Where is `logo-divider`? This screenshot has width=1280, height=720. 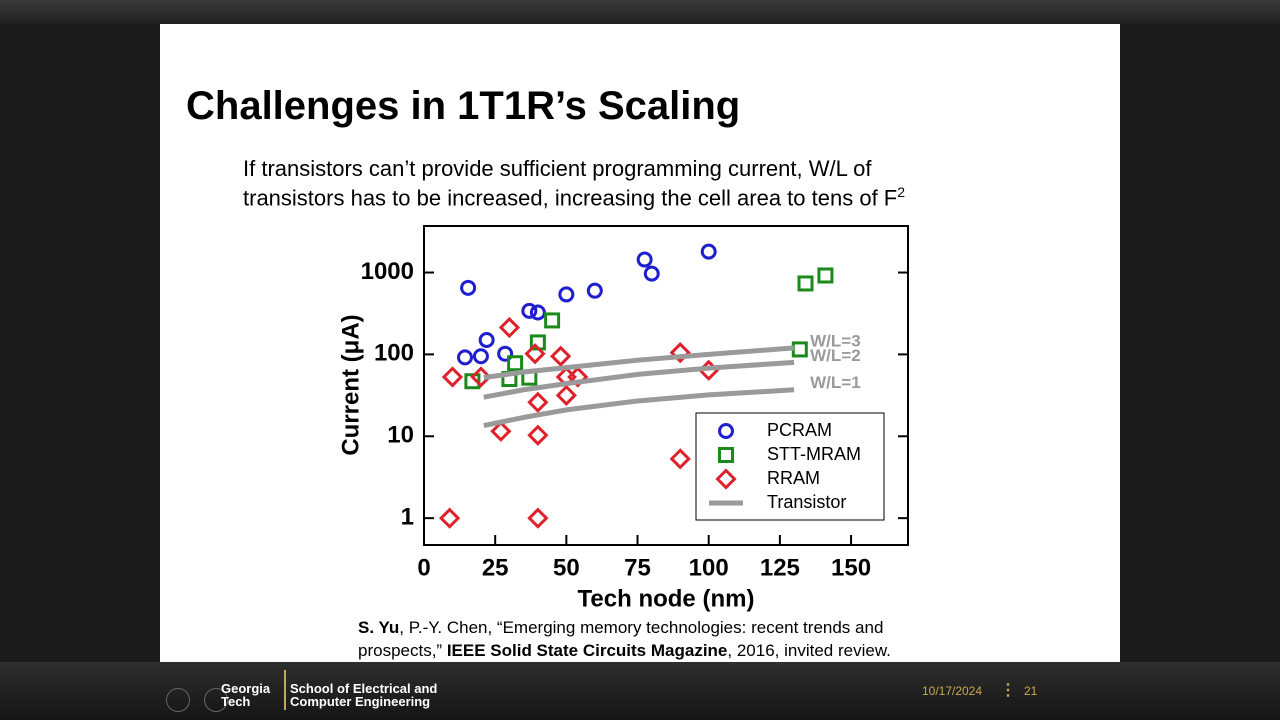 logo-divider is located at coordinates (285, 690).